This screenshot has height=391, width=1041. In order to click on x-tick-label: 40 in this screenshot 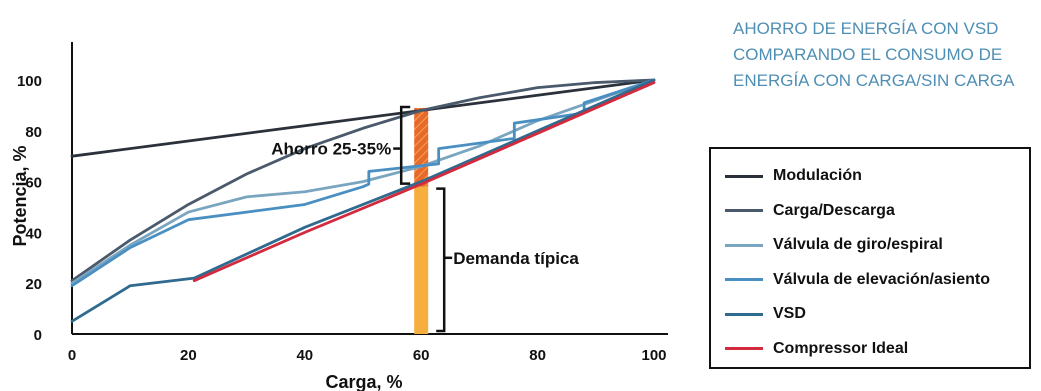, I will do `click(304, 355)`.